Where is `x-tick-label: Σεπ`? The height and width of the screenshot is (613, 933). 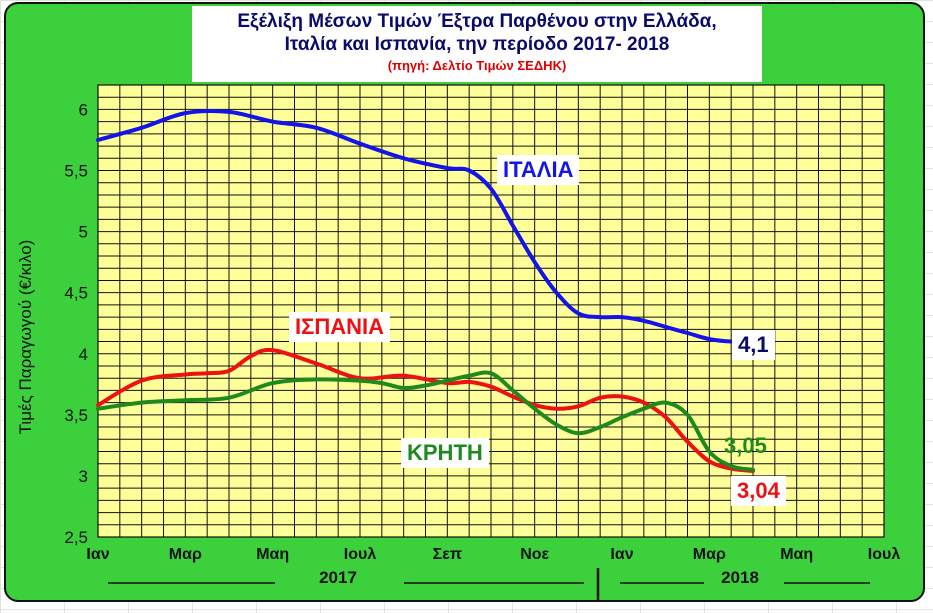
x-tick-label: Σεπ is located at coordinates (447, 554).